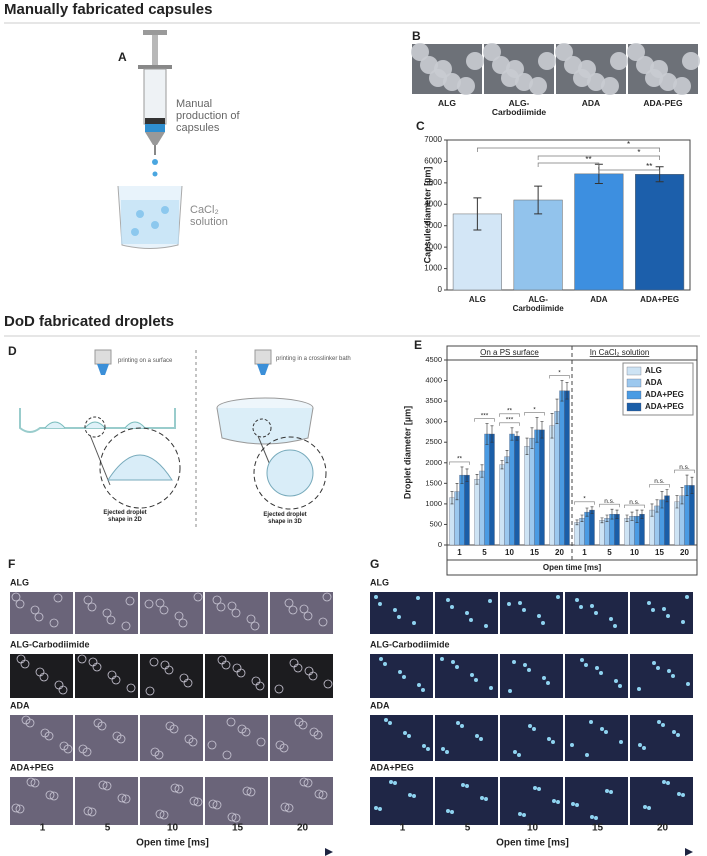  I want to click on photo, so click(591, 69).